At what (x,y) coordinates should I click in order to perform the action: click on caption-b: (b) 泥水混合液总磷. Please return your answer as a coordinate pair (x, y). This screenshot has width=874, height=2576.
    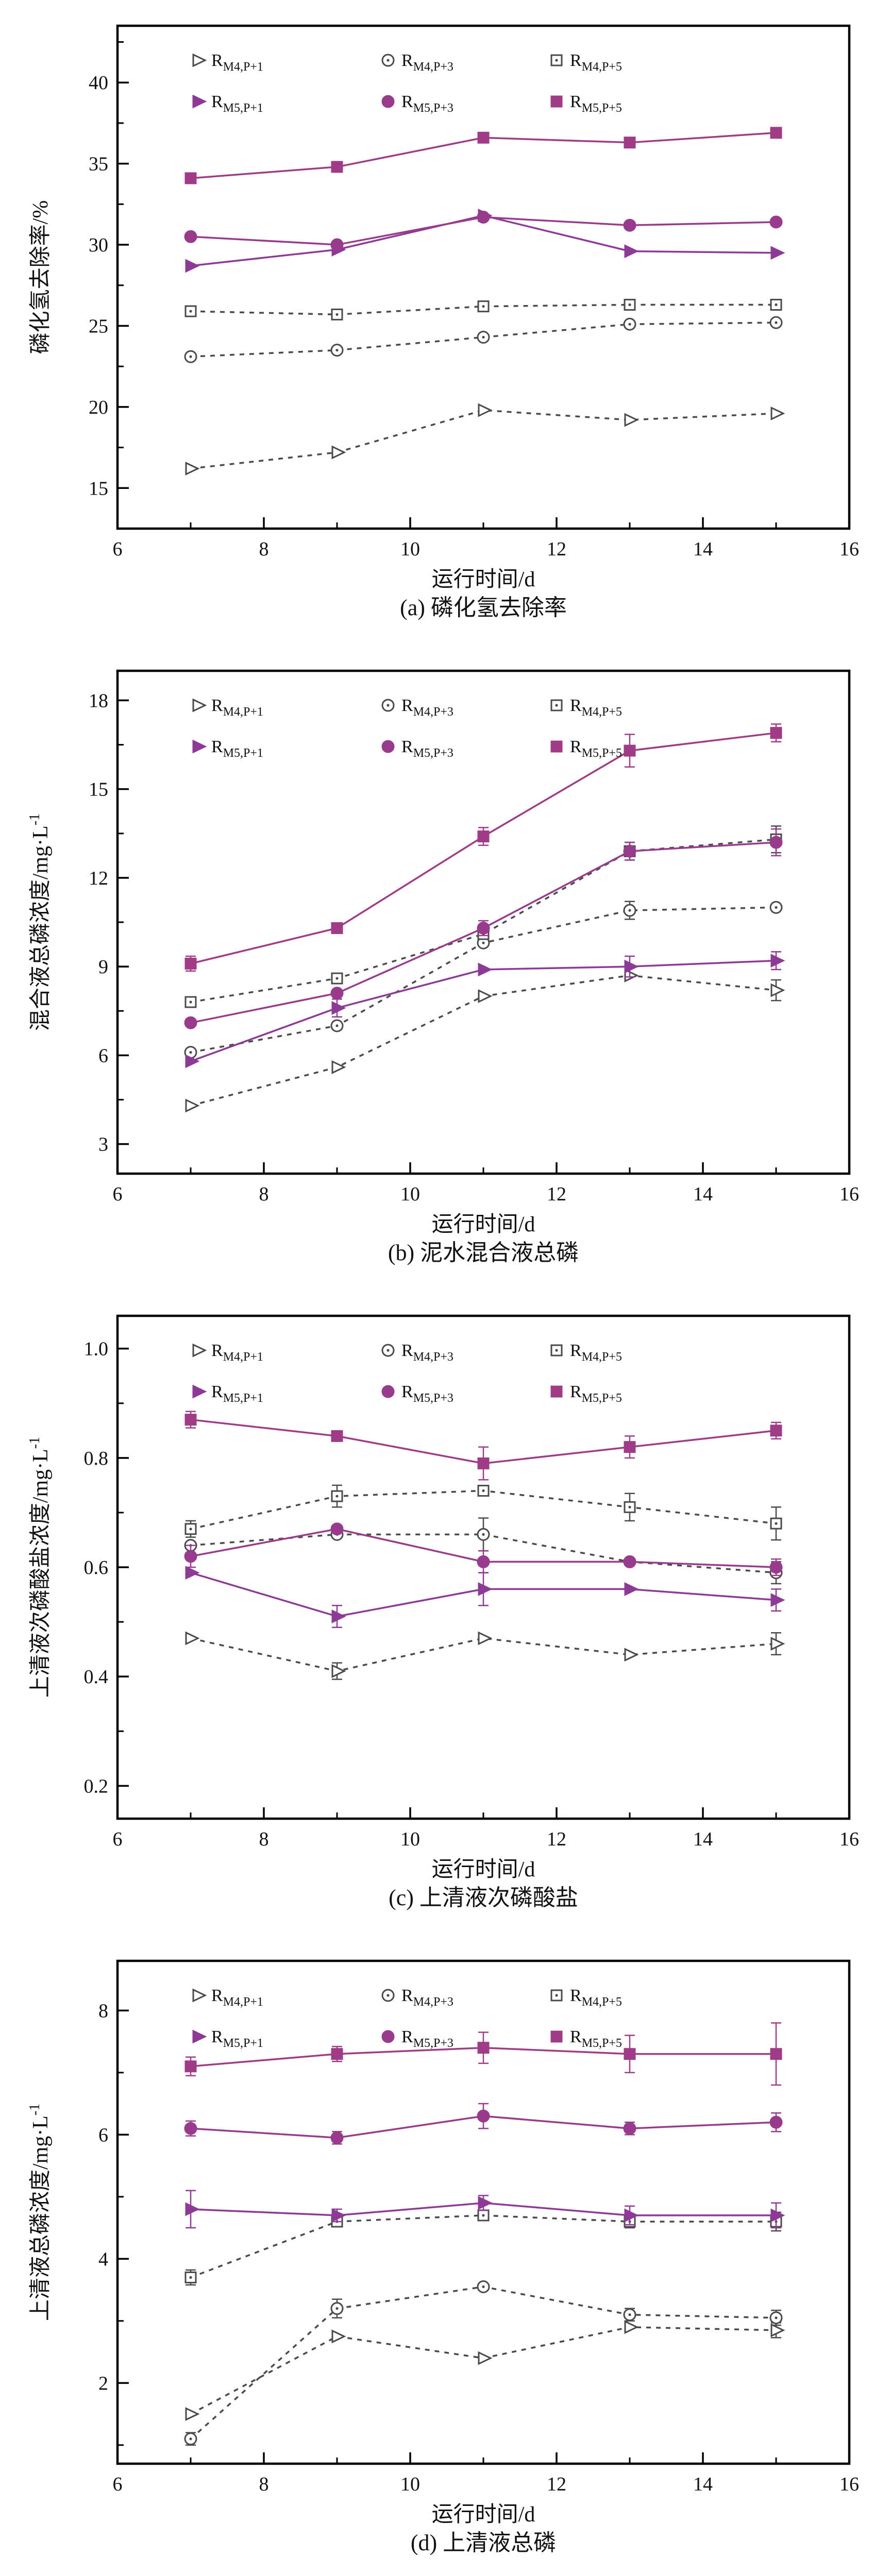
    Looking at the image, I should click on (483, 1252).